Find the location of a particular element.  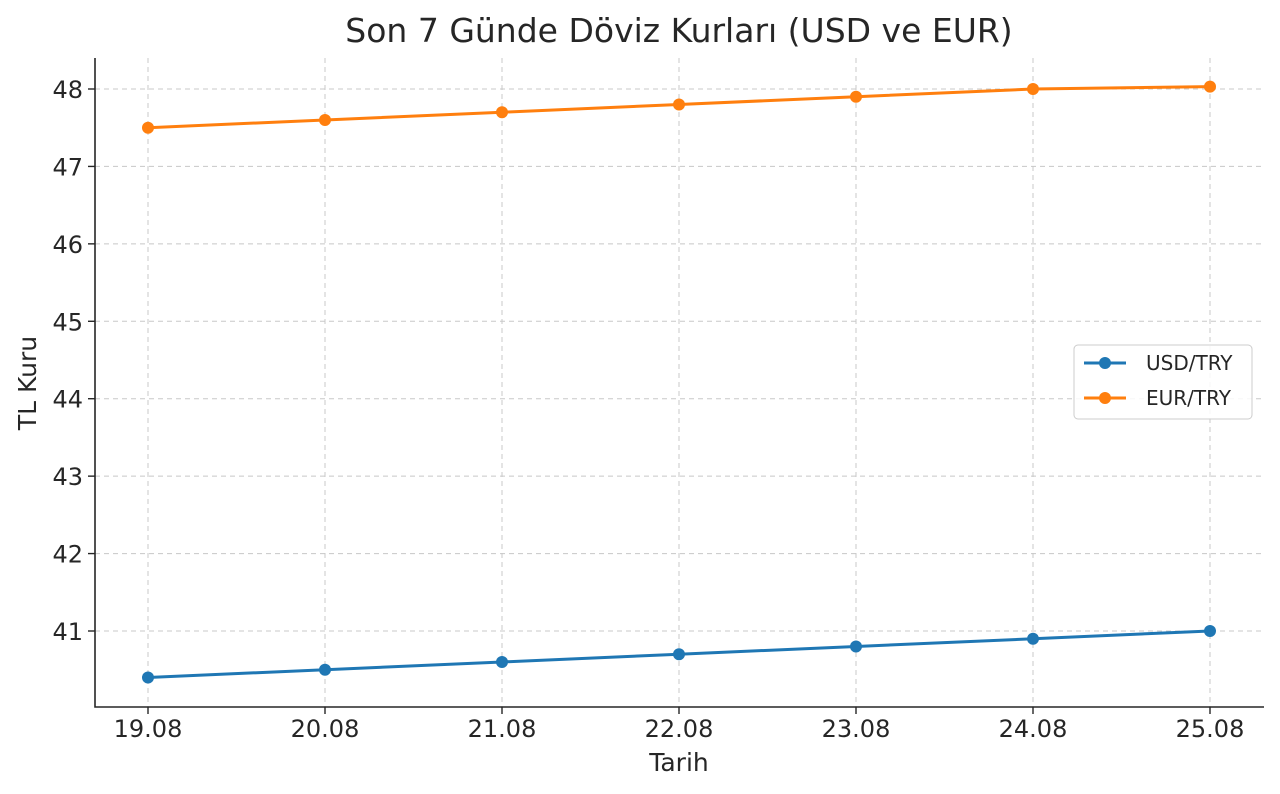

x-tick-label: 23.08 is located at coordinates (856, 729).